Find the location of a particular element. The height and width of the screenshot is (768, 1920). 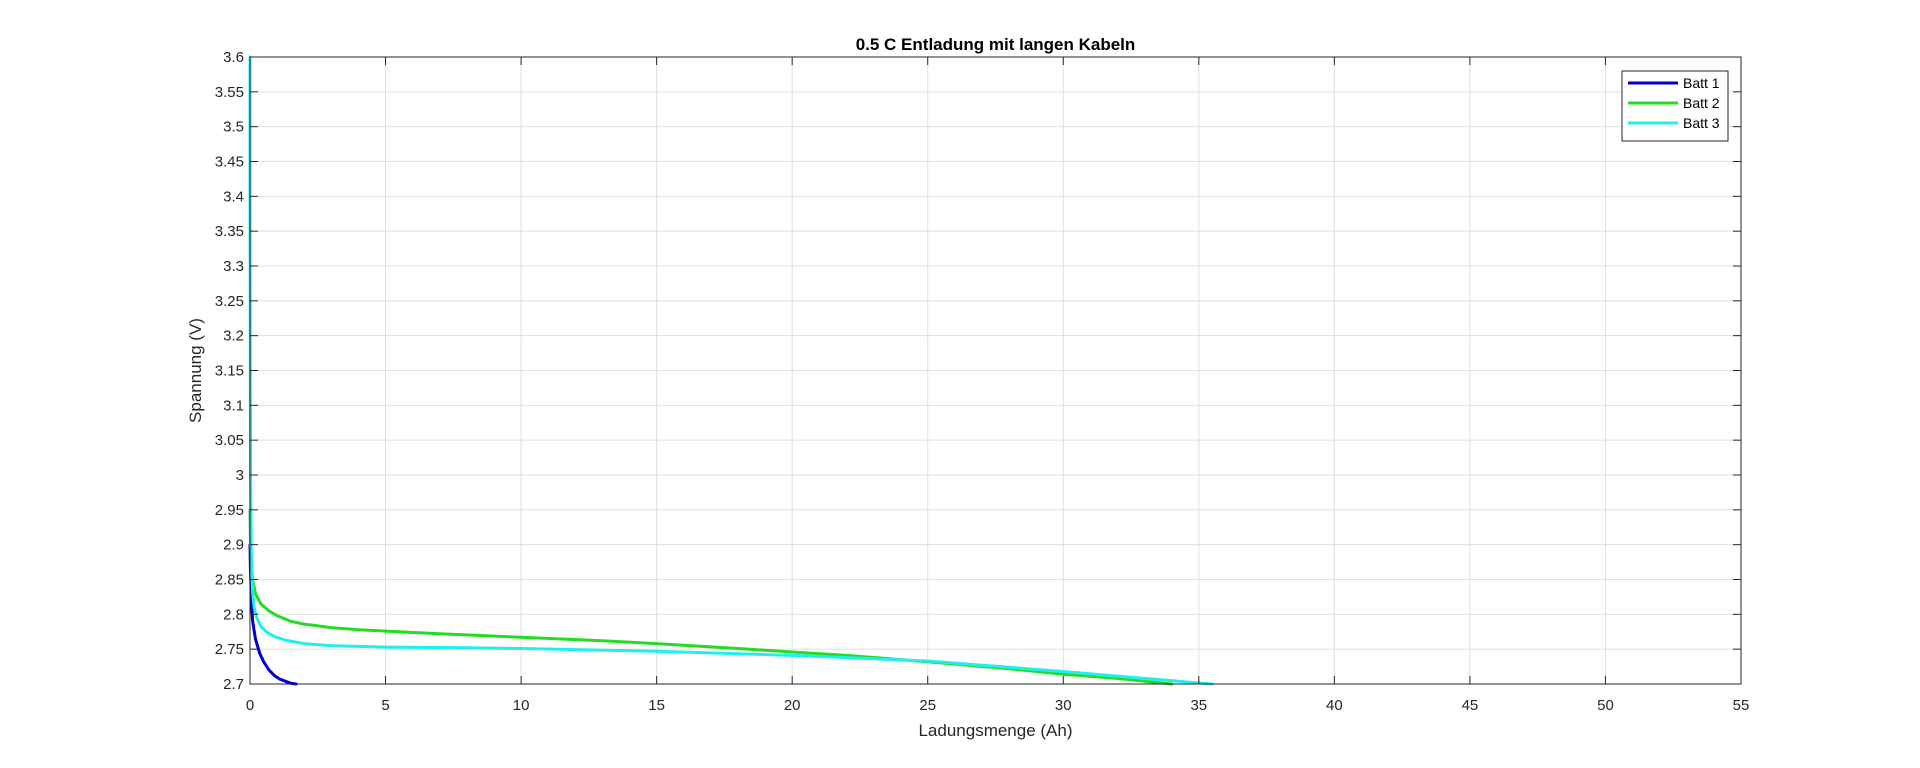

y-tick-label: 2.75 is located at coordinates (229, 649).